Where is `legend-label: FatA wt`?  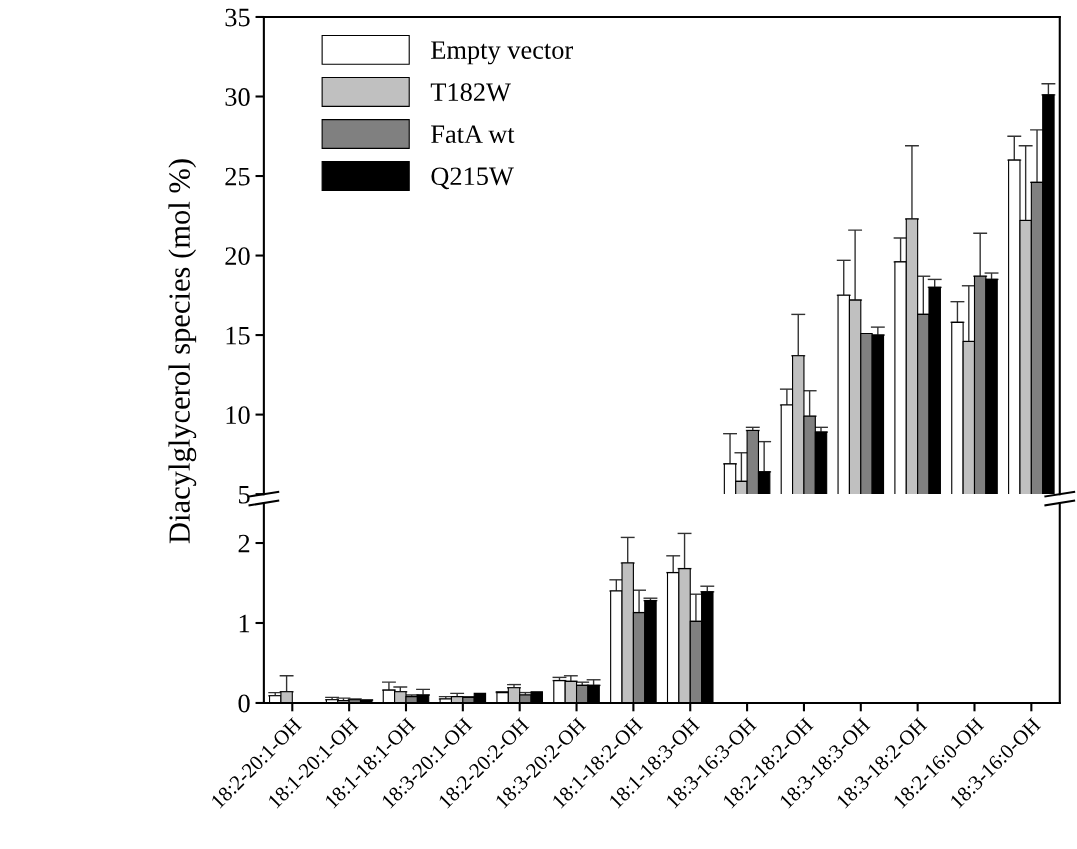 legend-label: FatA wt is located at coordinates (473, 134).